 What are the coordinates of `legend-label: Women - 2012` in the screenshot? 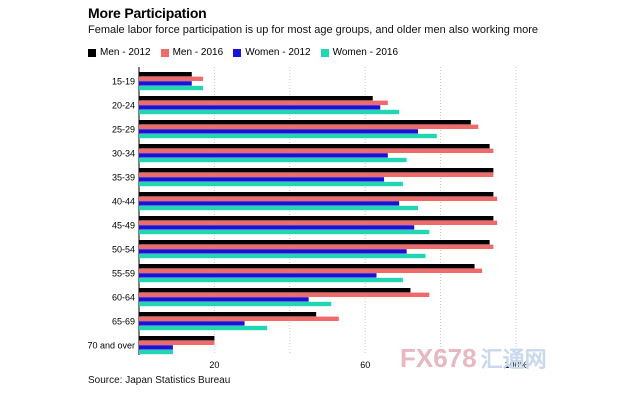 It's located at (278, 52).